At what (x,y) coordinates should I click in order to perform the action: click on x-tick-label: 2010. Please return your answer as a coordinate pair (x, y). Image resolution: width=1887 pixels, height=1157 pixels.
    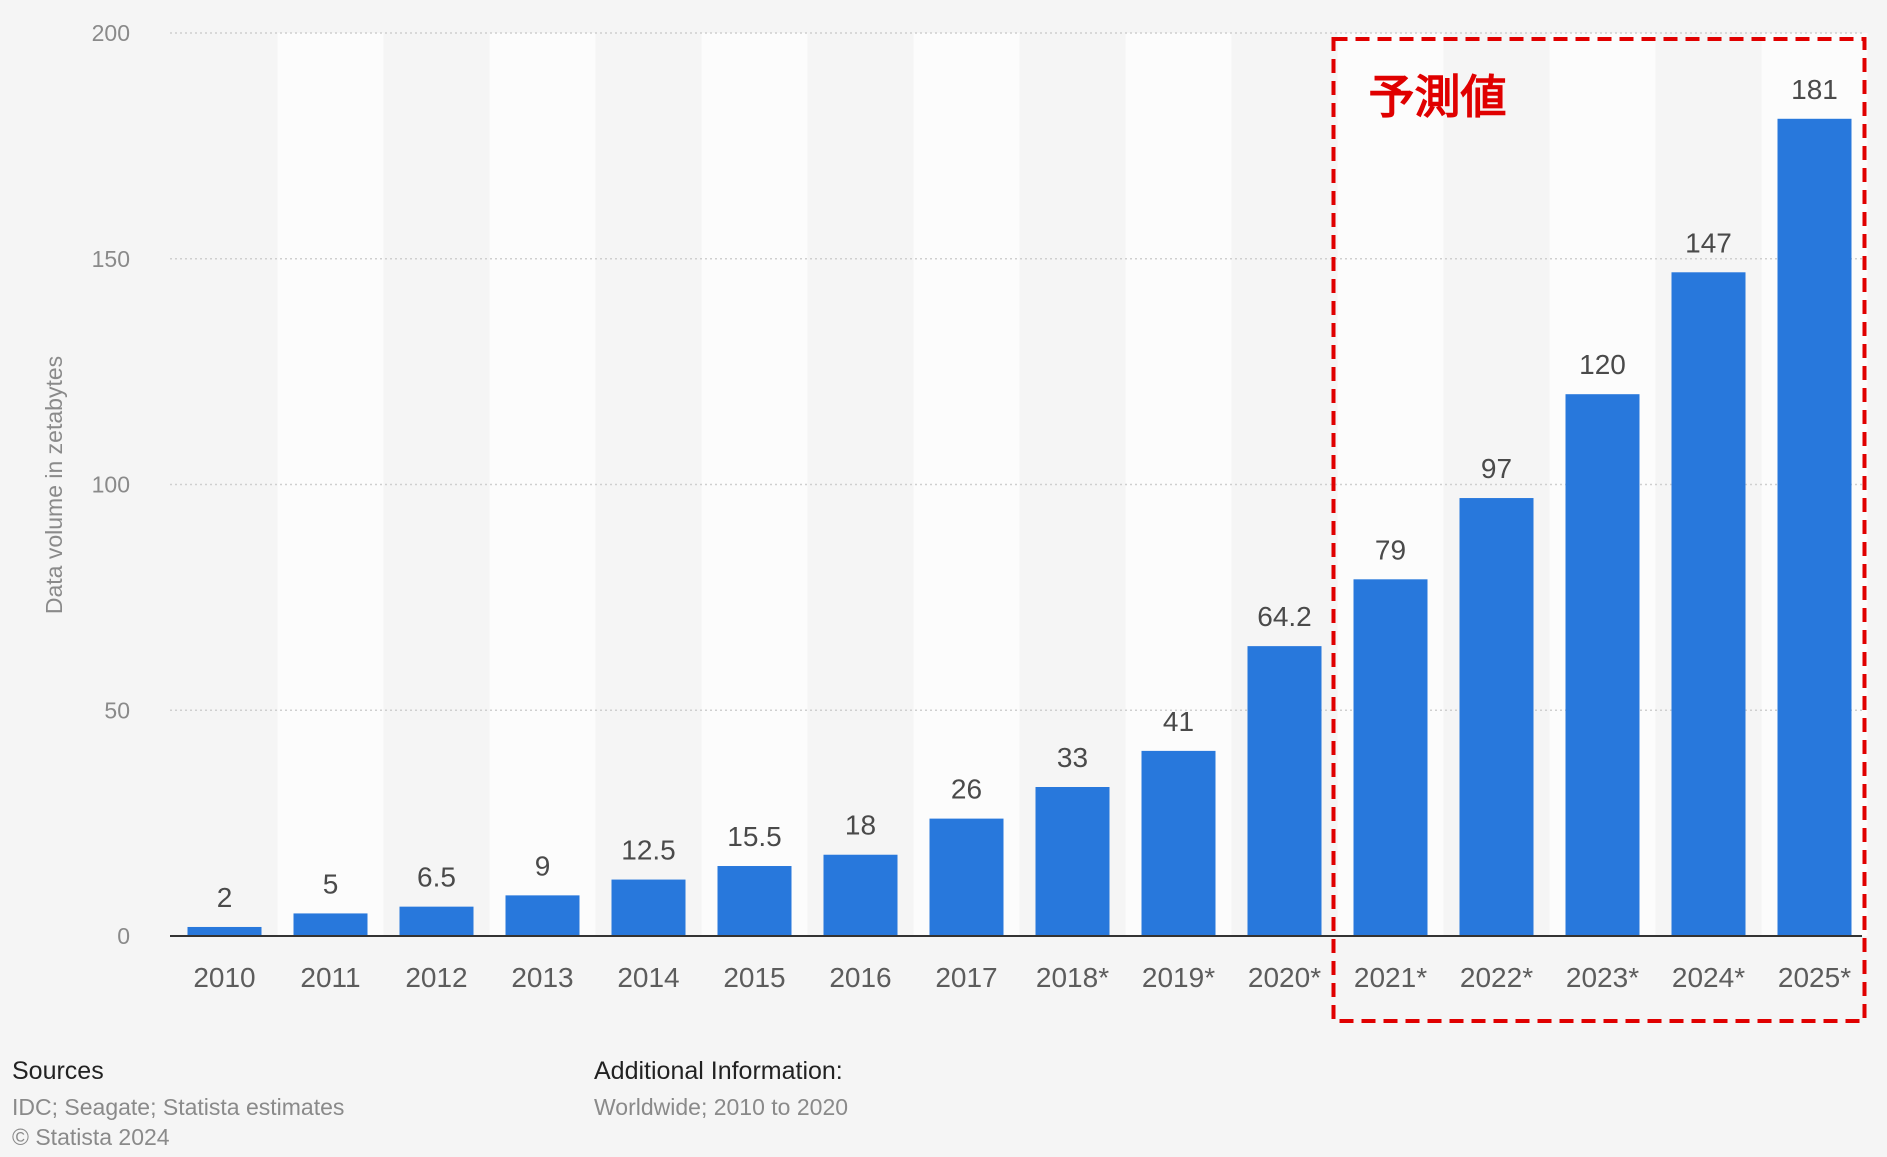
    Looking at the image, I should click on (224, 977).